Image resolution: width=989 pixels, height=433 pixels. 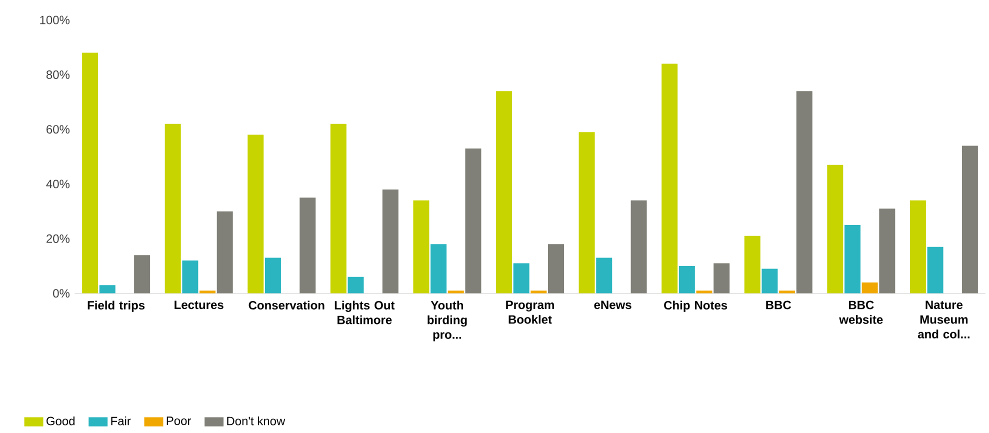 I want to click on legend-label: Fair, so click(x=121, y=421).